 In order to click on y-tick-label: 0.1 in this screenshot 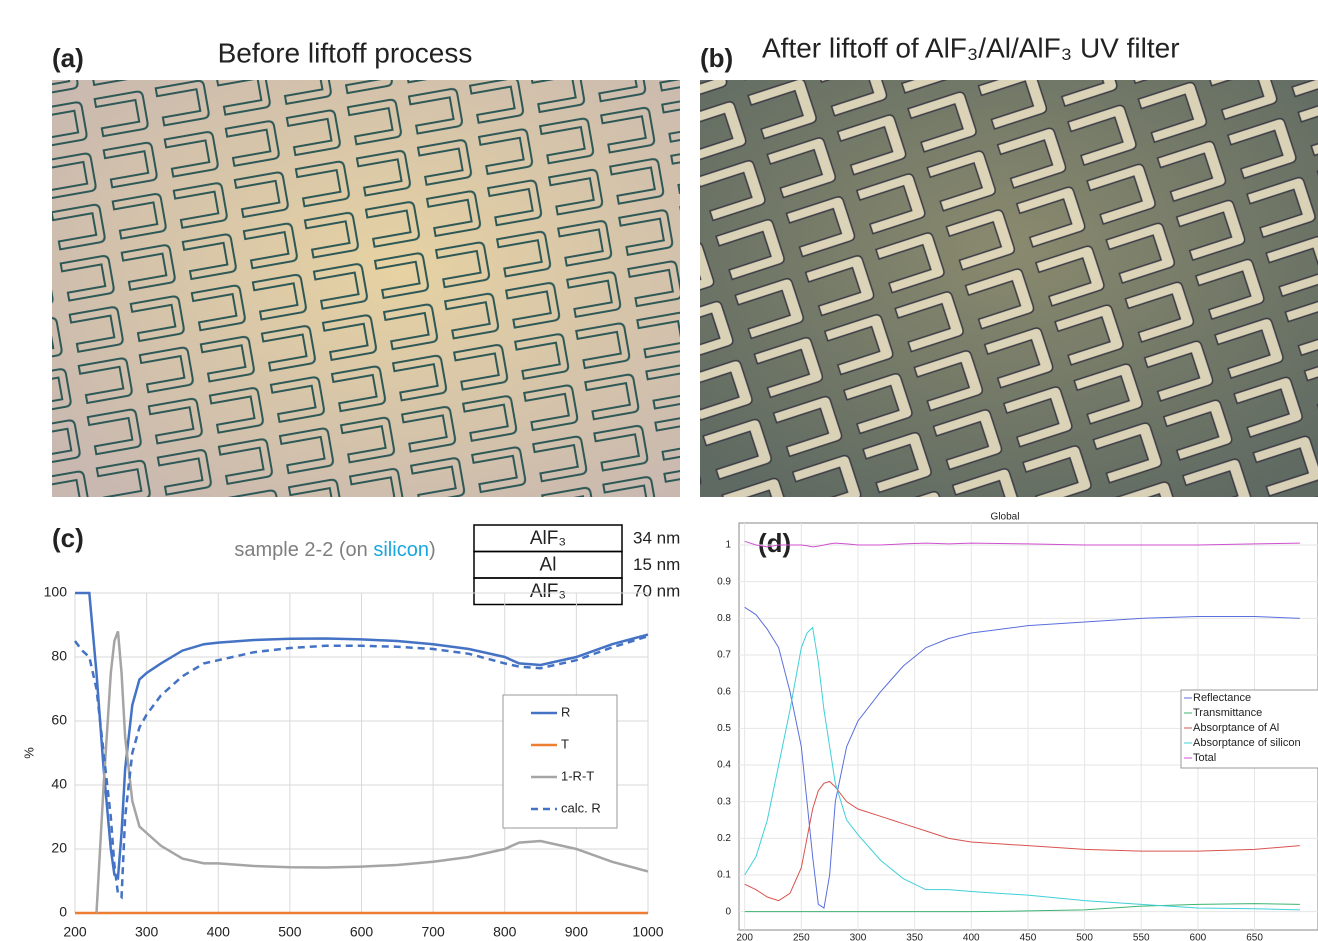, I will do `click(724, 875)`.